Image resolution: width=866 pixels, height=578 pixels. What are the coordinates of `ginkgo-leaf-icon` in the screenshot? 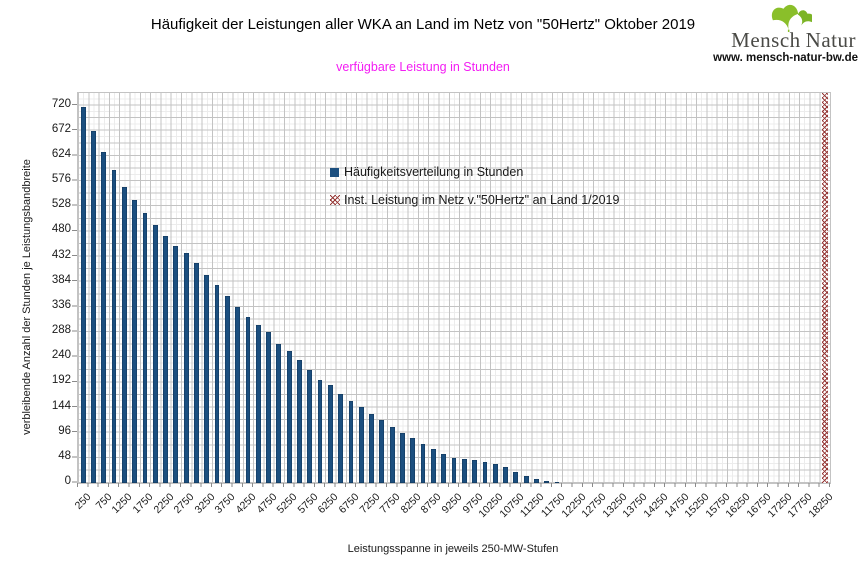 It's located at (790, 19).